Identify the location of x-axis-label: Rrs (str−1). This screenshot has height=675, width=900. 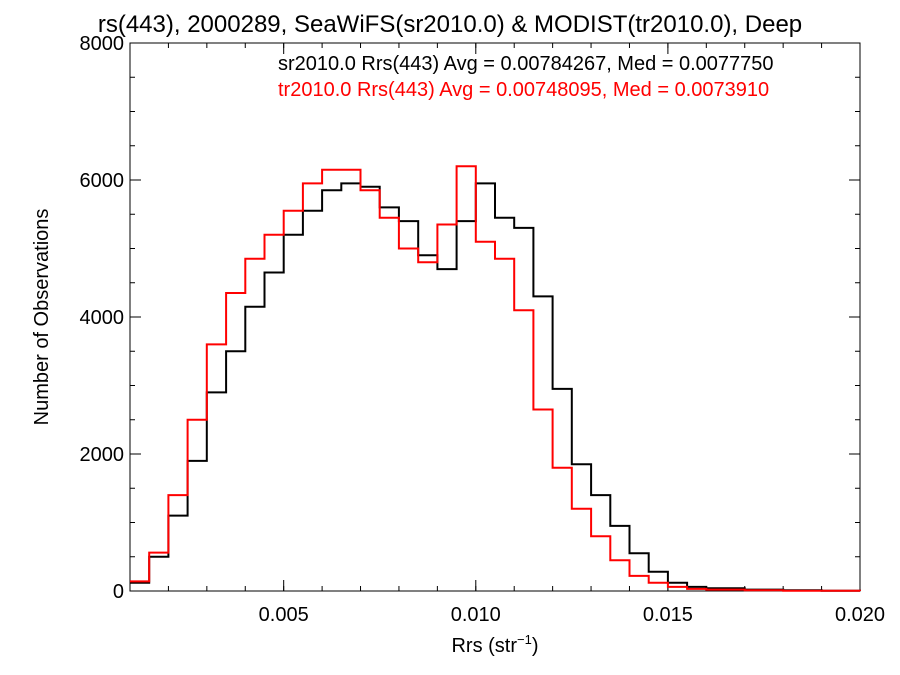
(494, 644).